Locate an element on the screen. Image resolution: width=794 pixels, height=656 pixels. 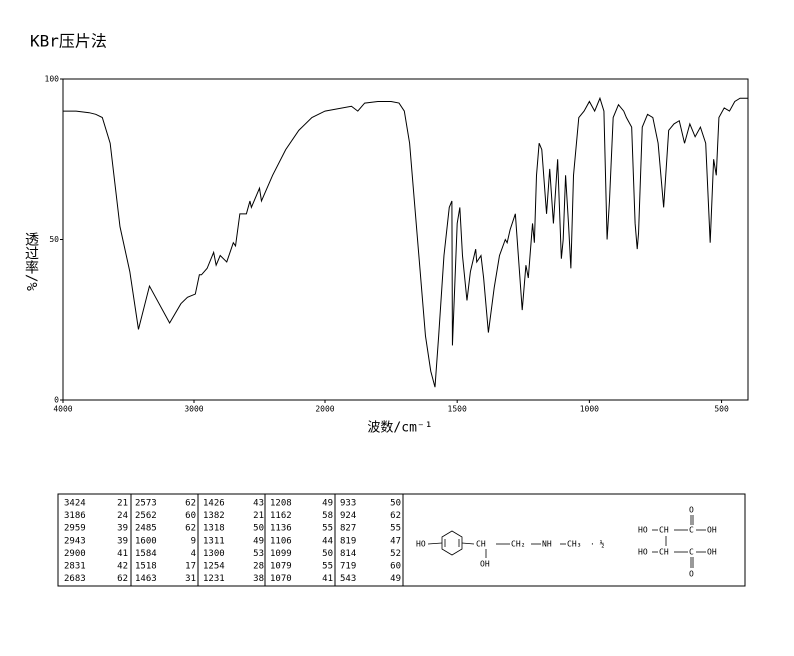
x-tick-label: 3000 is located at coordinates (193, 409).